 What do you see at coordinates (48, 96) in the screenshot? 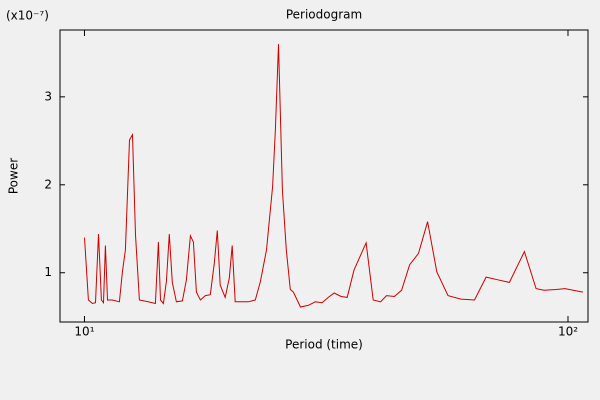
I see `y-tick-label: 3` at bounding box center [48, 96].